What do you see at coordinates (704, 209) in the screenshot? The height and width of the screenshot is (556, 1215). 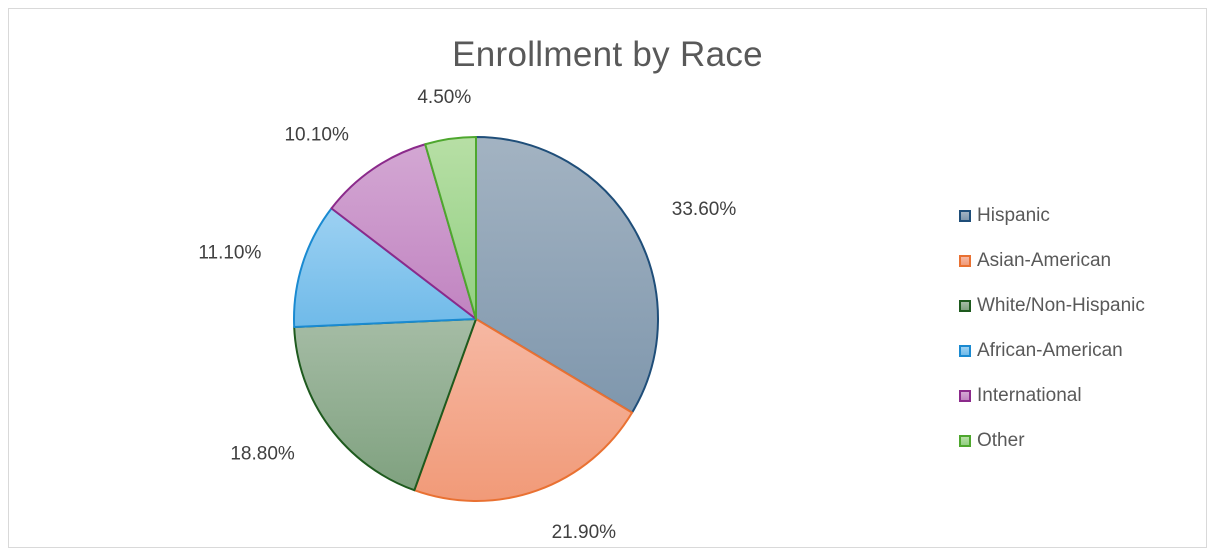 I see `data-label-hispanic: 33.60%` at bounding box center [704, 209].